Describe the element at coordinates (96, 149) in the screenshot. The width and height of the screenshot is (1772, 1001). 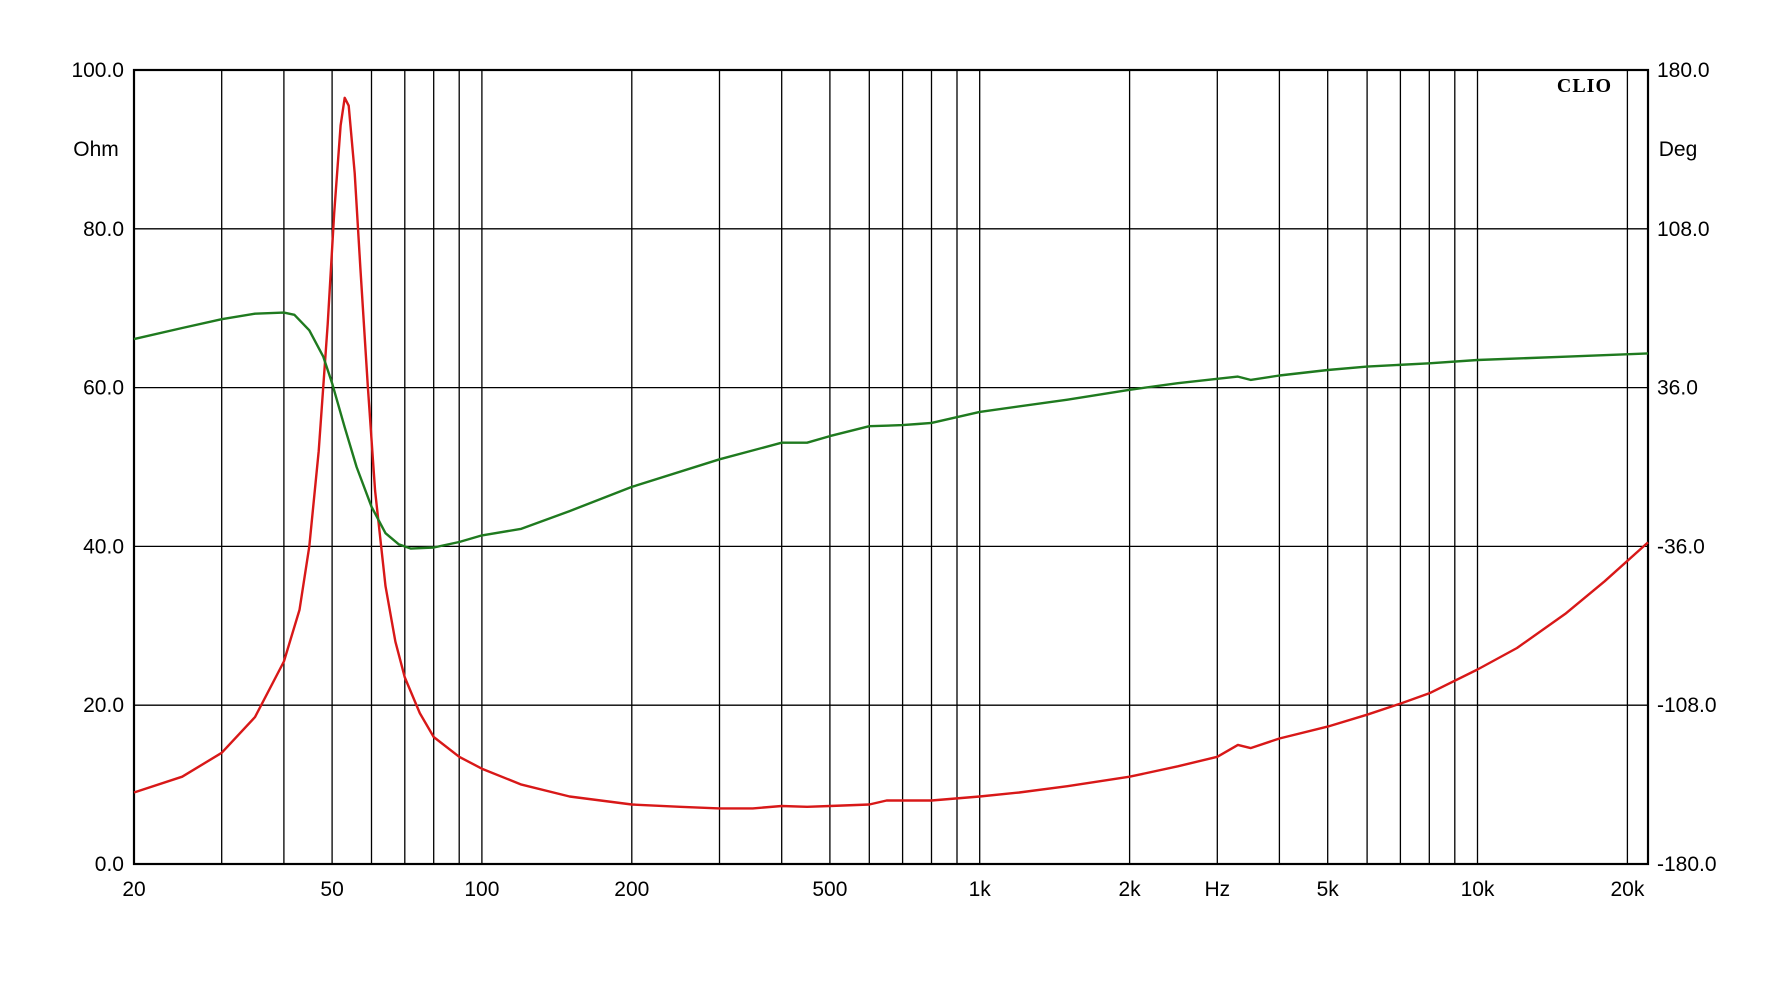
I see `left-axis-unit: Ohm` at that location.